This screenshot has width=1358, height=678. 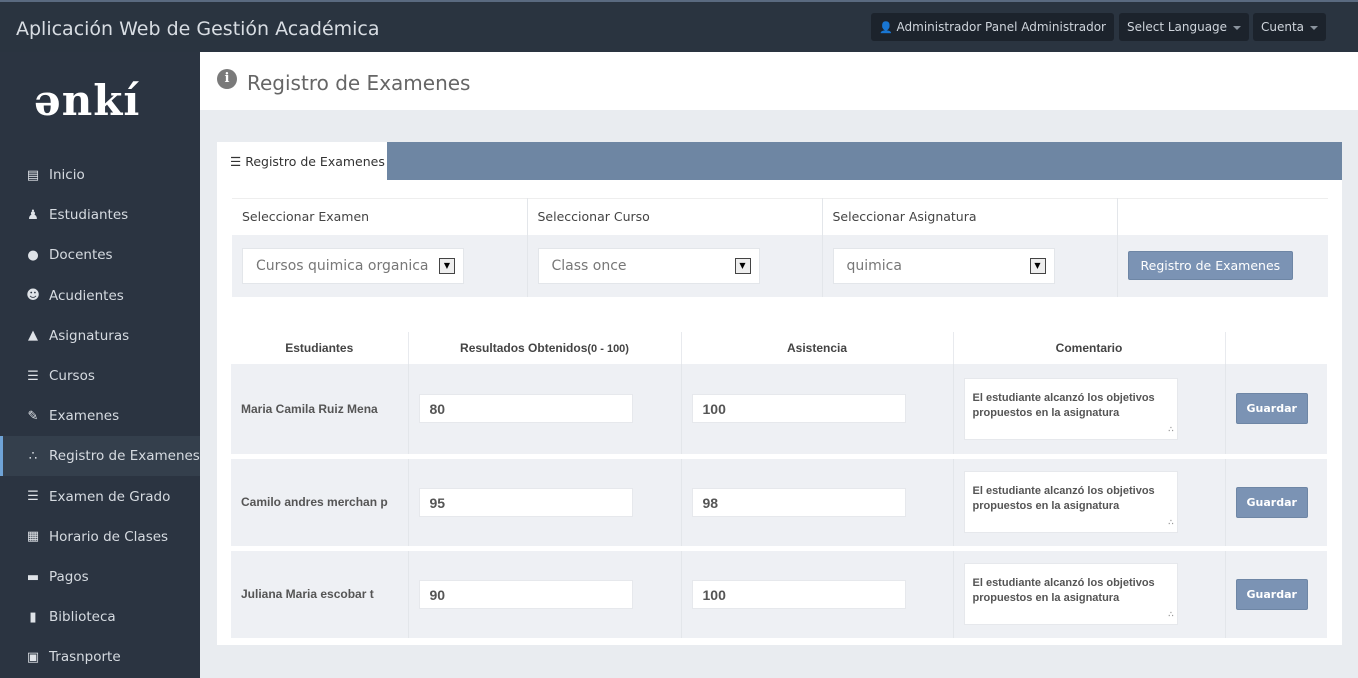 What do you see at coordinates (1001, 27) in the screenshot?
I see `user-label: Administrador Panel Administrador` at bounding box center [1001, 27].